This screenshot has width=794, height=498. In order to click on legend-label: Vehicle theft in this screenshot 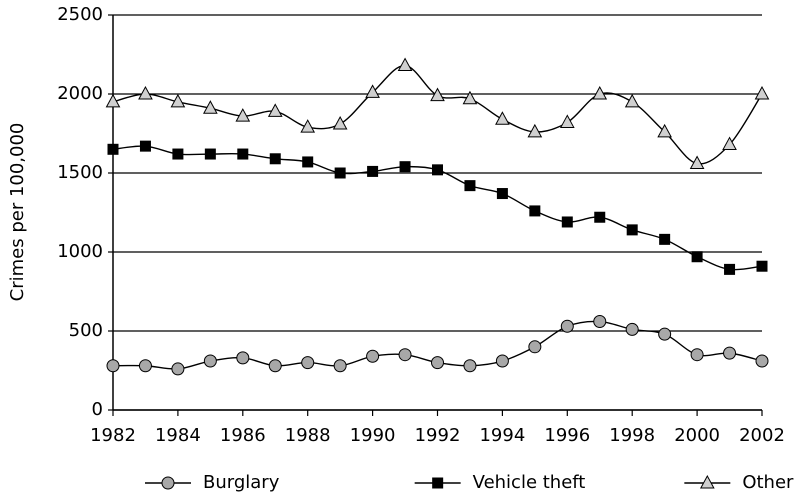, I will do `click(529, 482)`.